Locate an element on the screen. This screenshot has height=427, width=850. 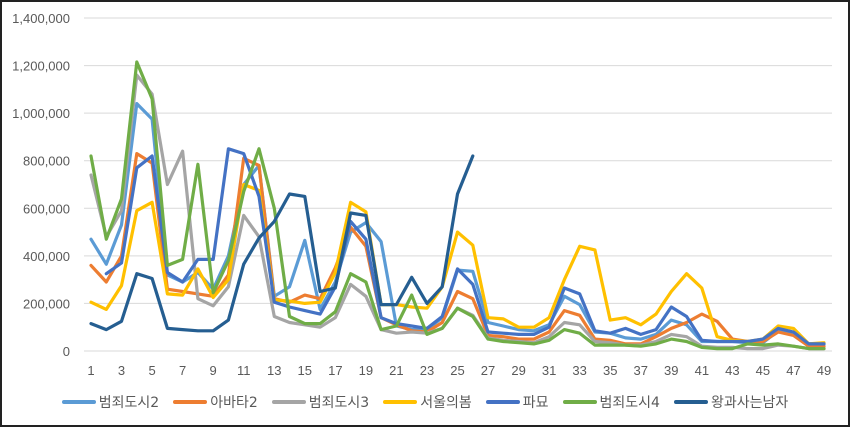
x-tick-label: 5 is located at coordinates (151, 370).